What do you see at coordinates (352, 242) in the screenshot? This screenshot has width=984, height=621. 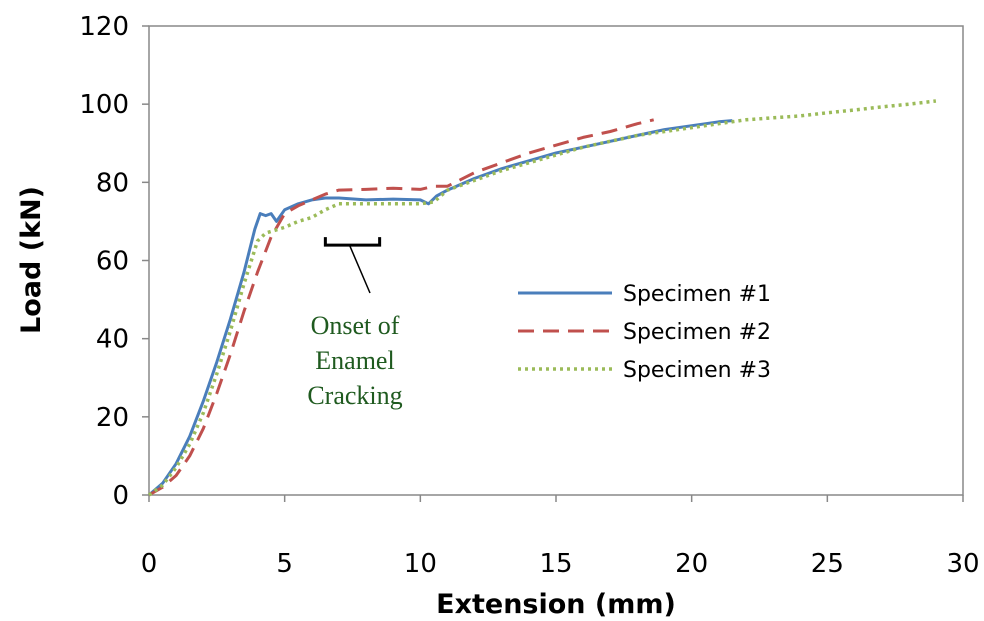 I see `annotation-bracket` at bounding box center [352, 242].